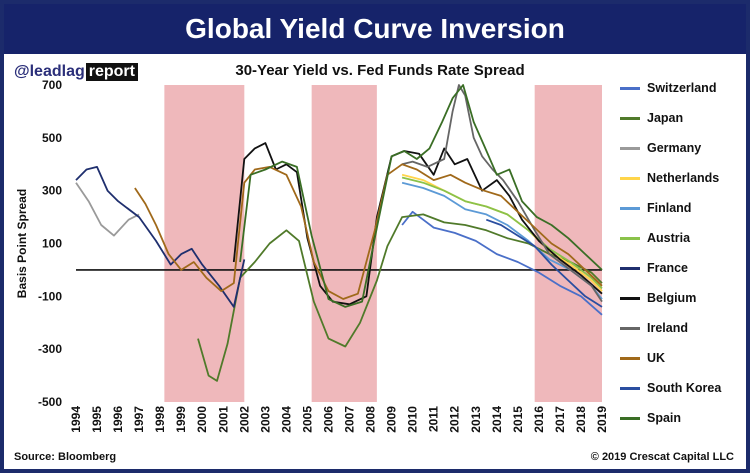 The image size is (750, 473). I want to click on x-tick-label-7: 2001, so click(223, 419).